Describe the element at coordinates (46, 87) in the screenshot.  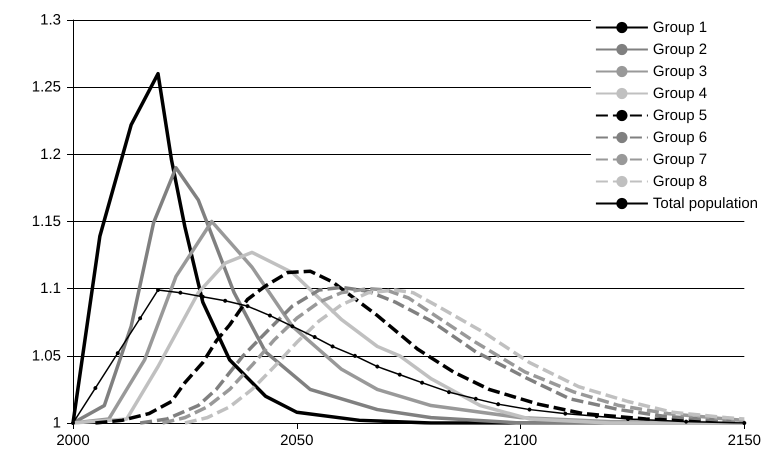
I see `y-tick-label: 1.25` at that location.